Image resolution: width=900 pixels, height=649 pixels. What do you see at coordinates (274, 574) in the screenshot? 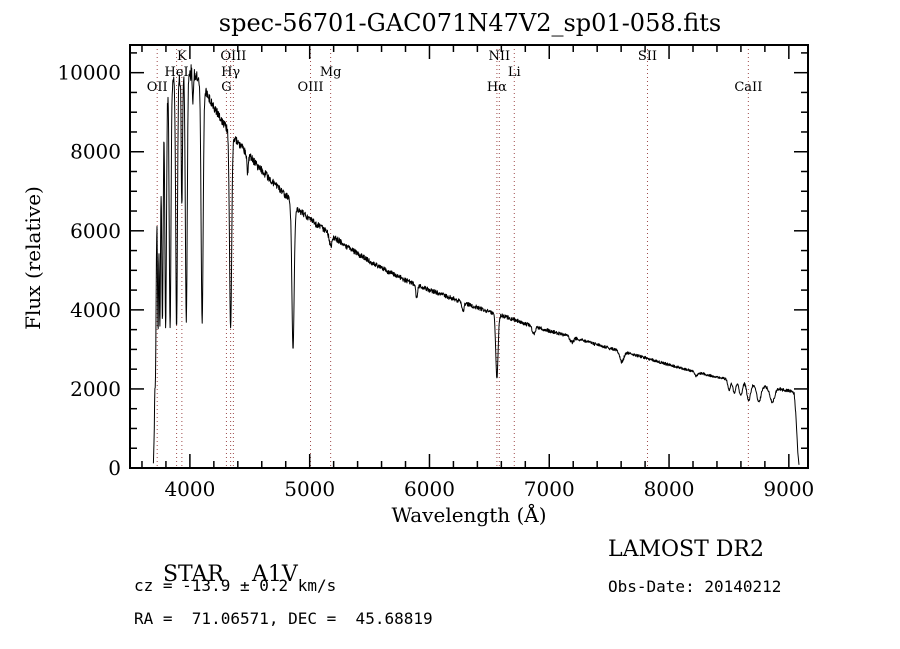
I see `spectral-subclass: A1V` at bounding box center [274, 574].